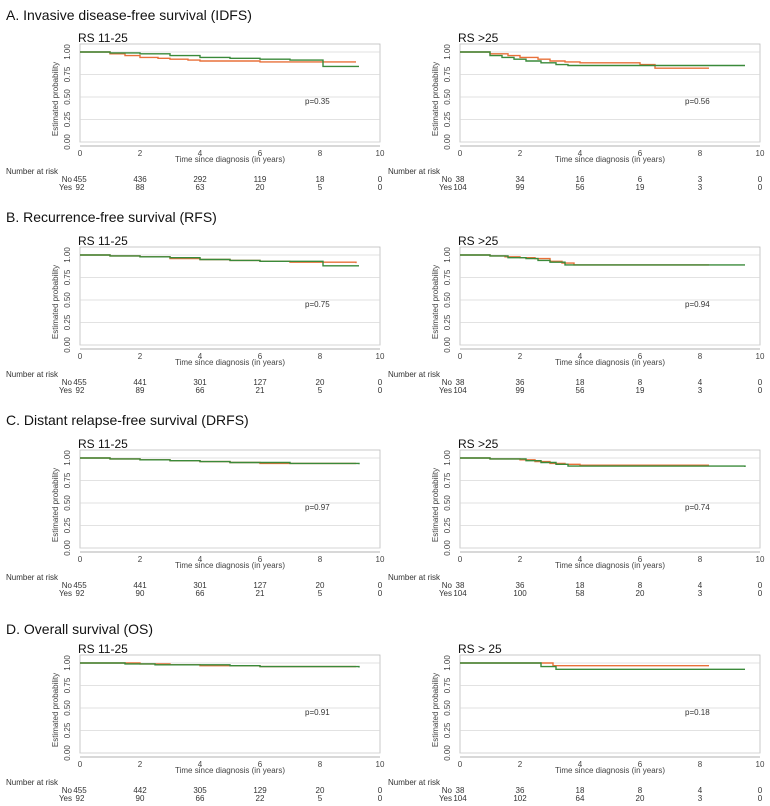 This screenshot has height=806, width=770. Describe the element at coordinates (260, 390) in the screenshot. I see `risk-value: 21` at that location.